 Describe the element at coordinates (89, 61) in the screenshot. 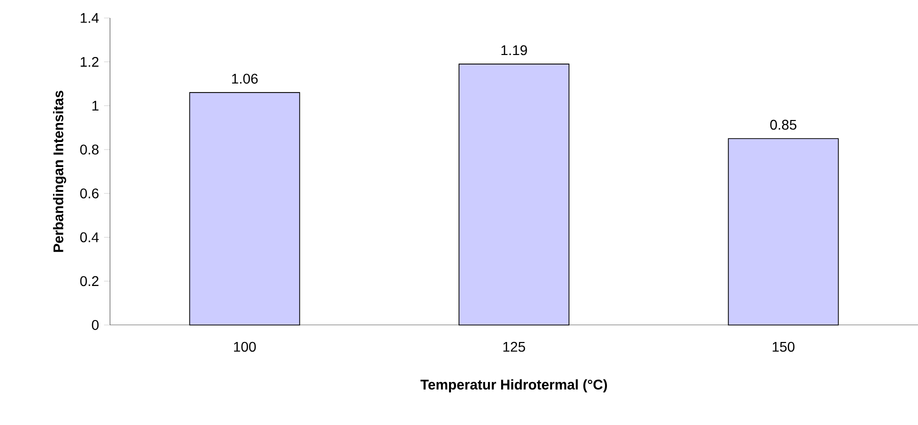

I see `y-tick-label: 1.2` at that location.